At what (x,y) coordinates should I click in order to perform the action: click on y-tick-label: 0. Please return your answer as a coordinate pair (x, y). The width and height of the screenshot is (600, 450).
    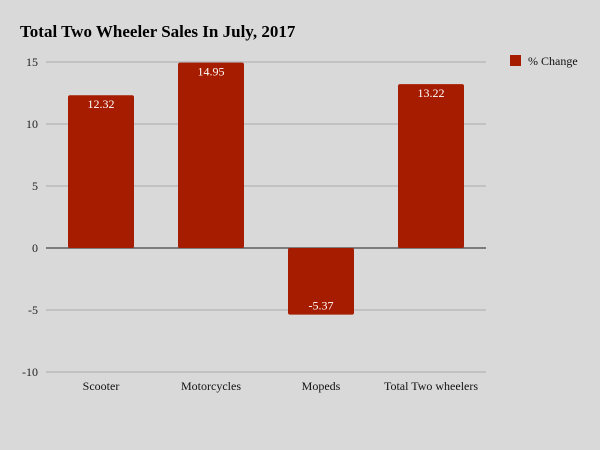
    Looking at the image, I should click on (35, 248).